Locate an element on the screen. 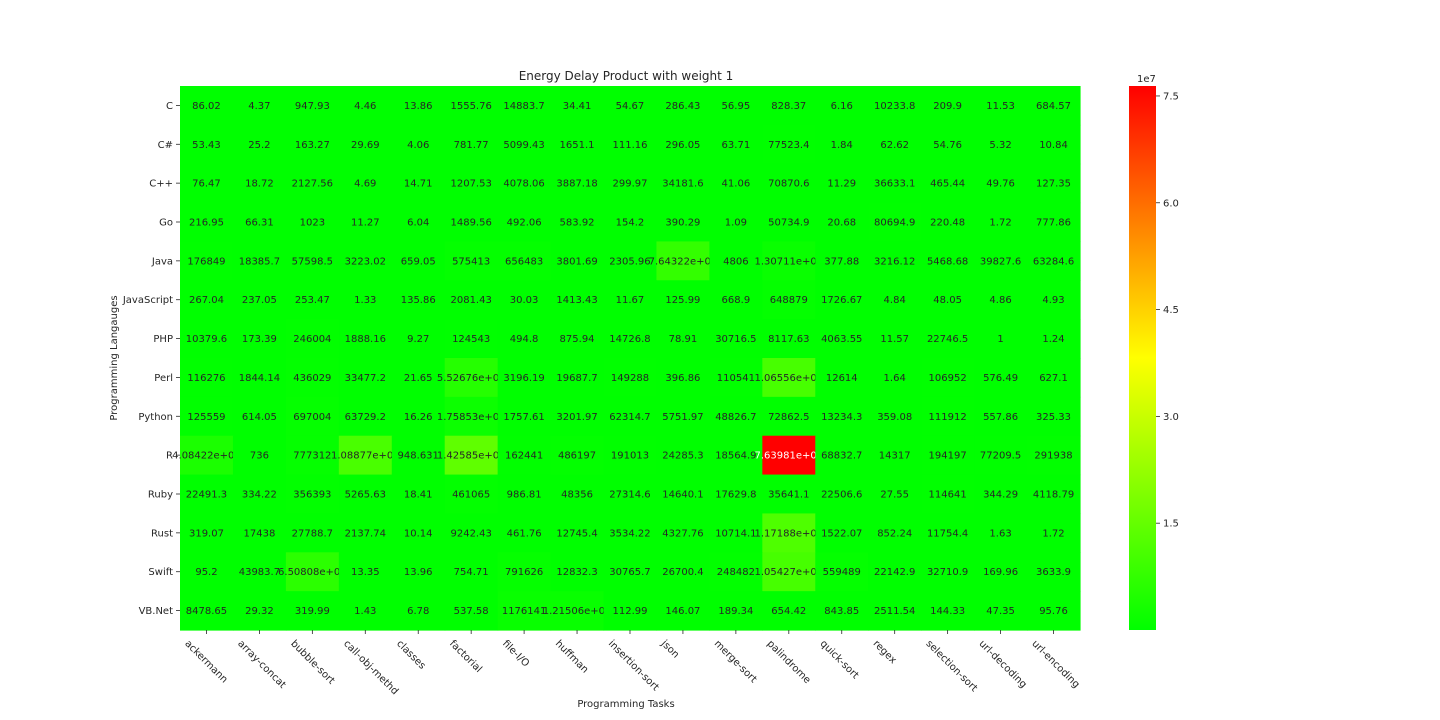 This screenshot has height=720, width=1440. cell-label: 11.57 is located at coordinates (894, 339).